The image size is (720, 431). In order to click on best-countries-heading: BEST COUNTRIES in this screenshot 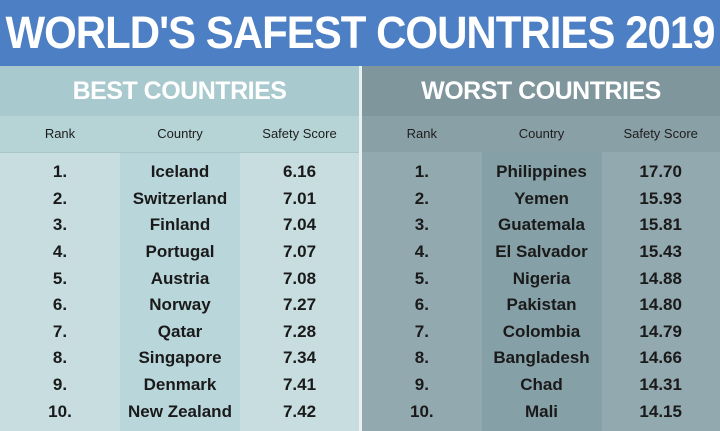, I will do `click(179, 91)`.